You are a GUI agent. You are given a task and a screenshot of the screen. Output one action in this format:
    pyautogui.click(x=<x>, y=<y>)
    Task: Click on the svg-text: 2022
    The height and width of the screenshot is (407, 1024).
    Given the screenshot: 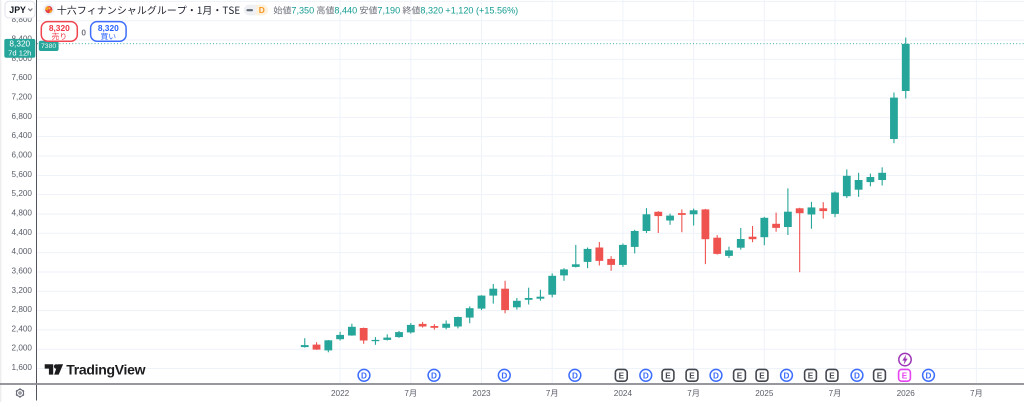 What is the action you would take?
    pyautogui.click(x=340, y=393)
    